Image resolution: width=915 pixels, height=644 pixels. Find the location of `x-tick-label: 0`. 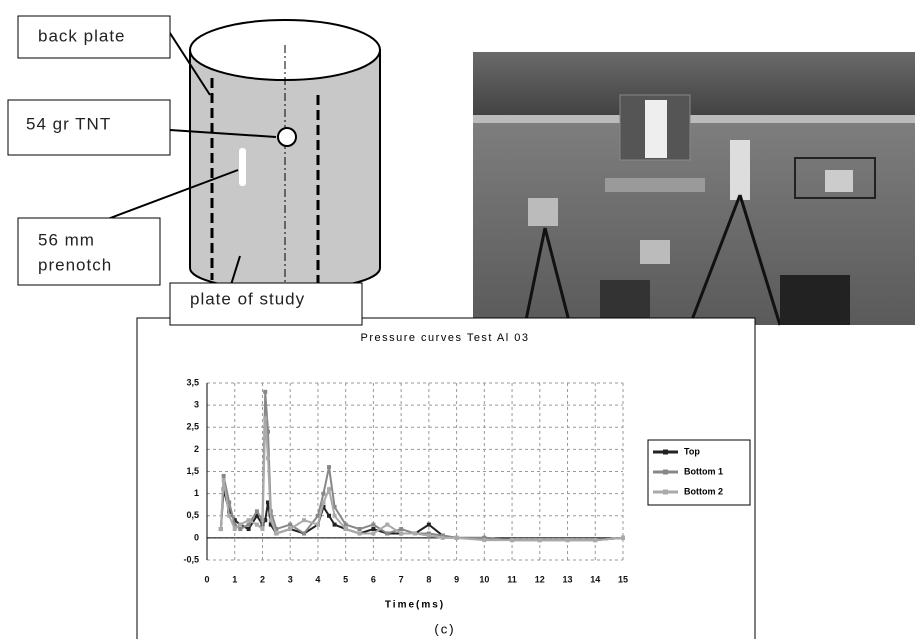

x-tick-label: 0 is located at coordinates (206, 579).